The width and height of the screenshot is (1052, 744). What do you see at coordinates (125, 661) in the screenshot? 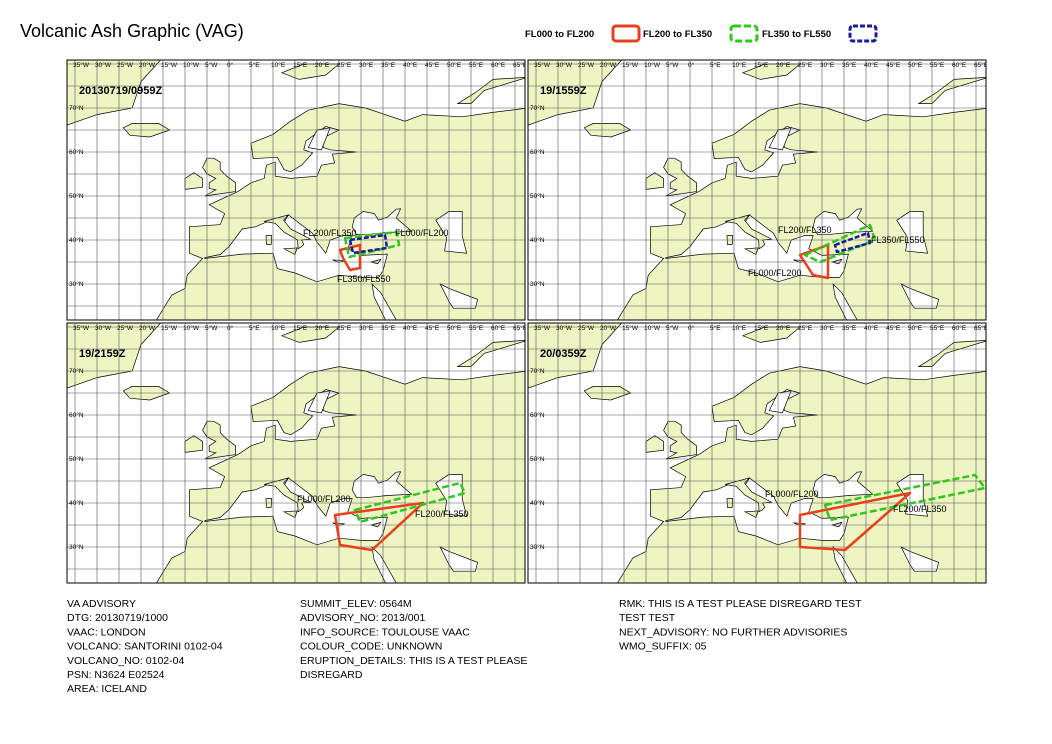
I see `info-line: VOLCANO_NO: 0102-04` at bounding box center [125, 661].